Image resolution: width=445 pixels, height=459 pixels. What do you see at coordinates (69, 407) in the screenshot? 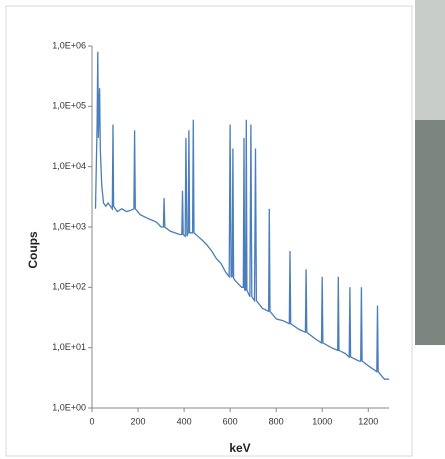
I see `y-tick-label: 1,0E+00` at bounding box center [69, 407].